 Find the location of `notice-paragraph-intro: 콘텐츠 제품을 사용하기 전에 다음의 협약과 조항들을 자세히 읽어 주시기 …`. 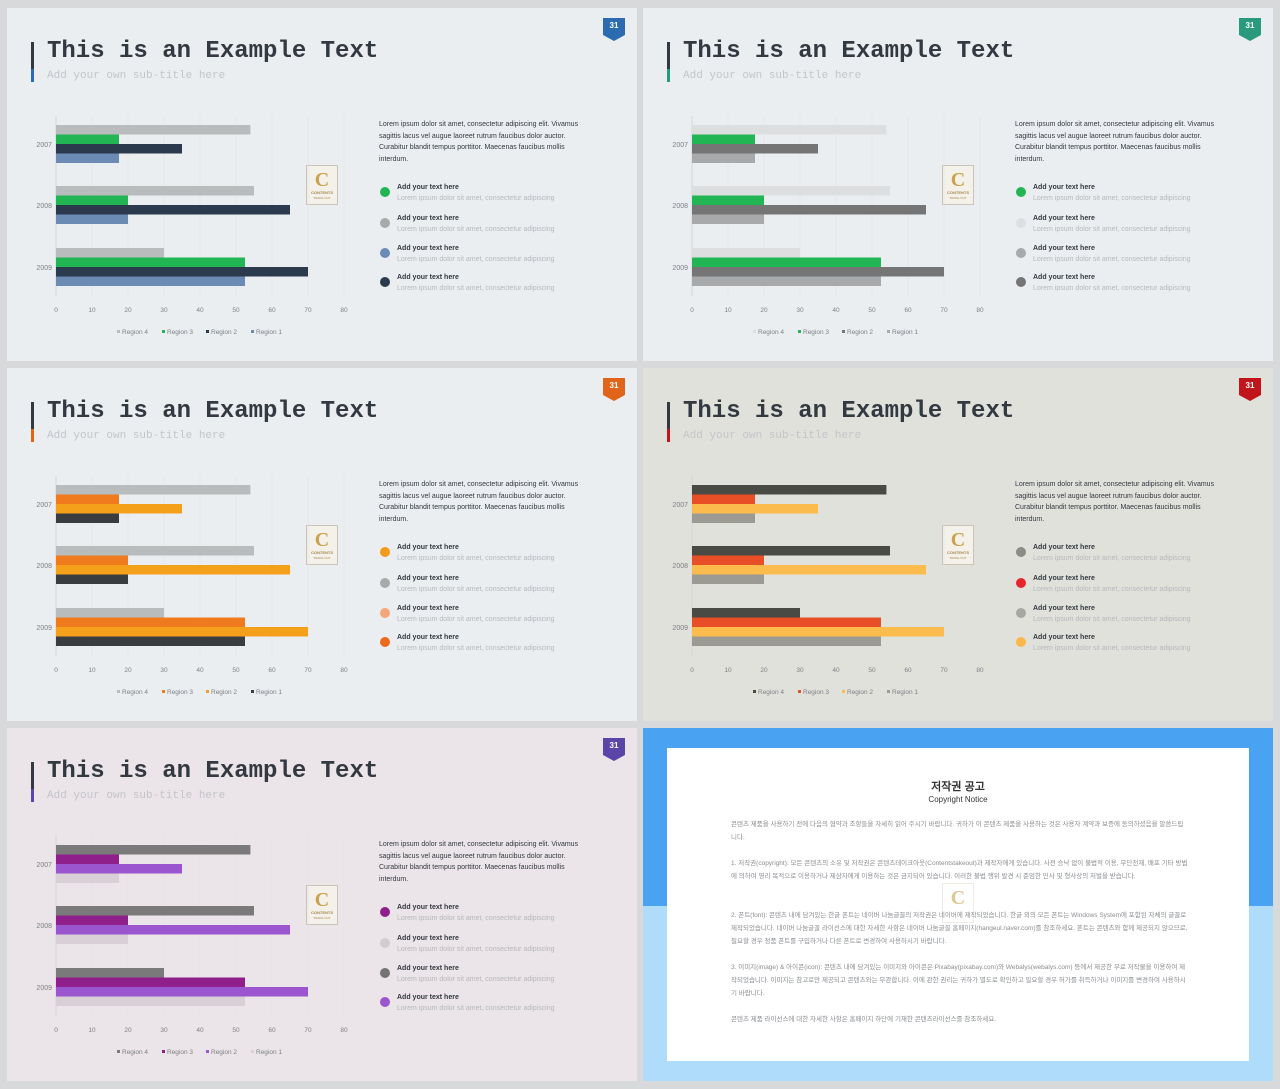

notice-paragraph-intro: 콘텐츠 제품을 사용하기 전에 다음의 협약과 조항들을 자세히 읽어 주시기 … is located at coordinates (957, 831).